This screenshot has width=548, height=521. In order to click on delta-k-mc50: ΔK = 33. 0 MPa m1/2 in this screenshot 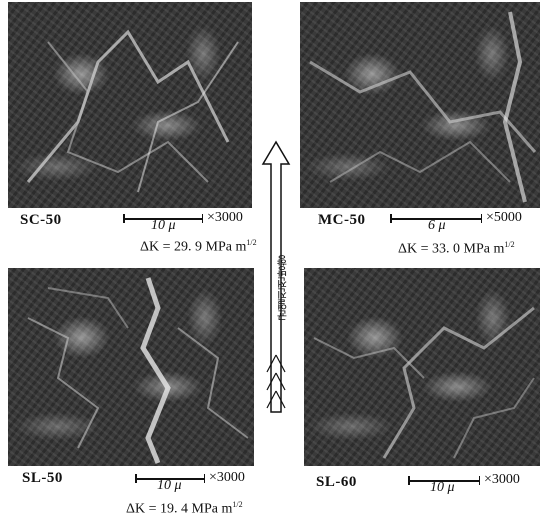, I will do `click(456, 249)`.